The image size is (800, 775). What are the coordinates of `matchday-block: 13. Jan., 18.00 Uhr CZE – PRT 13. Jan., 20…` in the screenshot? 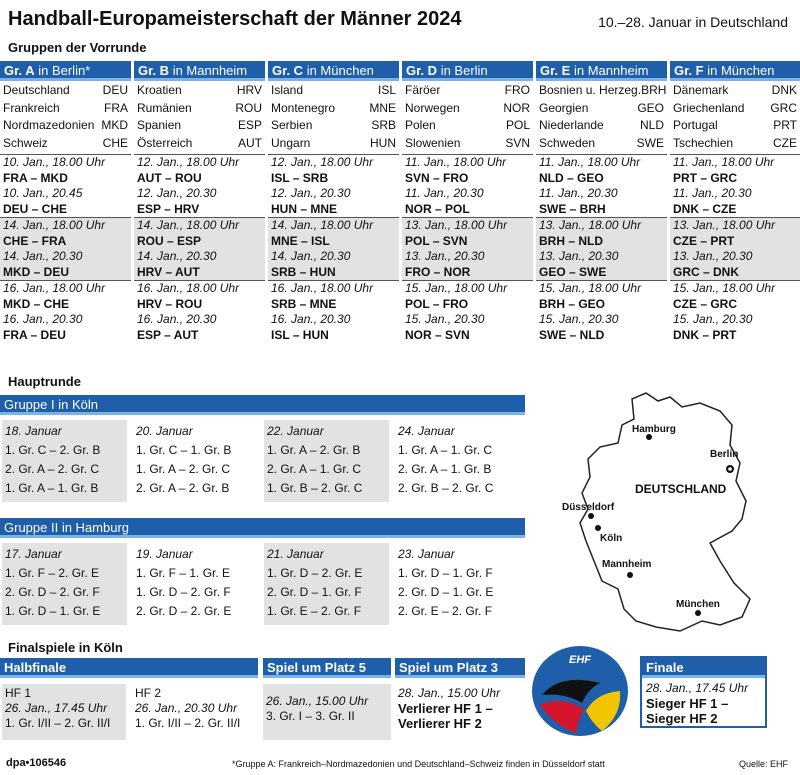 It's located at (735, 248).